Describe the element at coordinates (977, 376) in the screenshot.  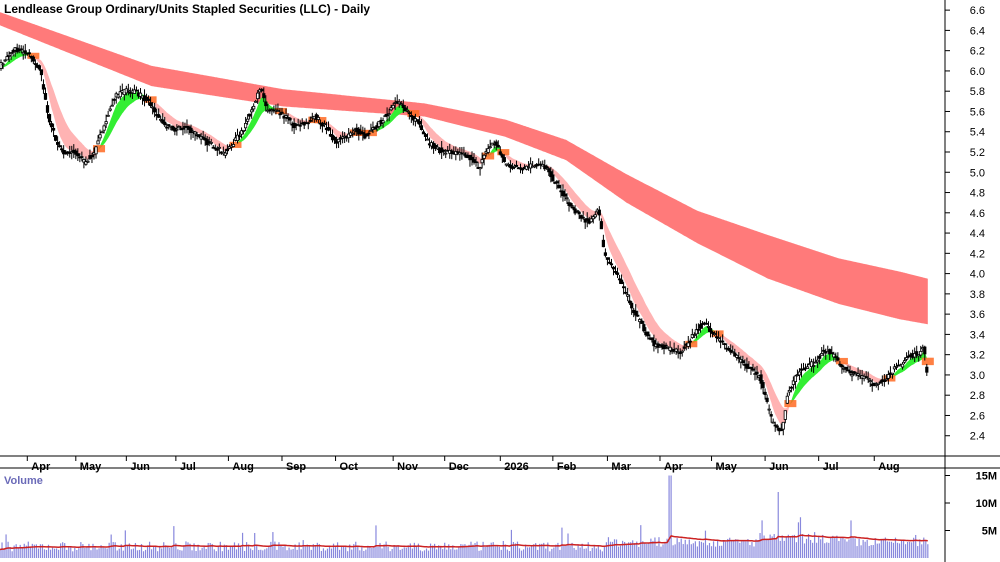
I see `y-tick-label: 3.0` at that location.